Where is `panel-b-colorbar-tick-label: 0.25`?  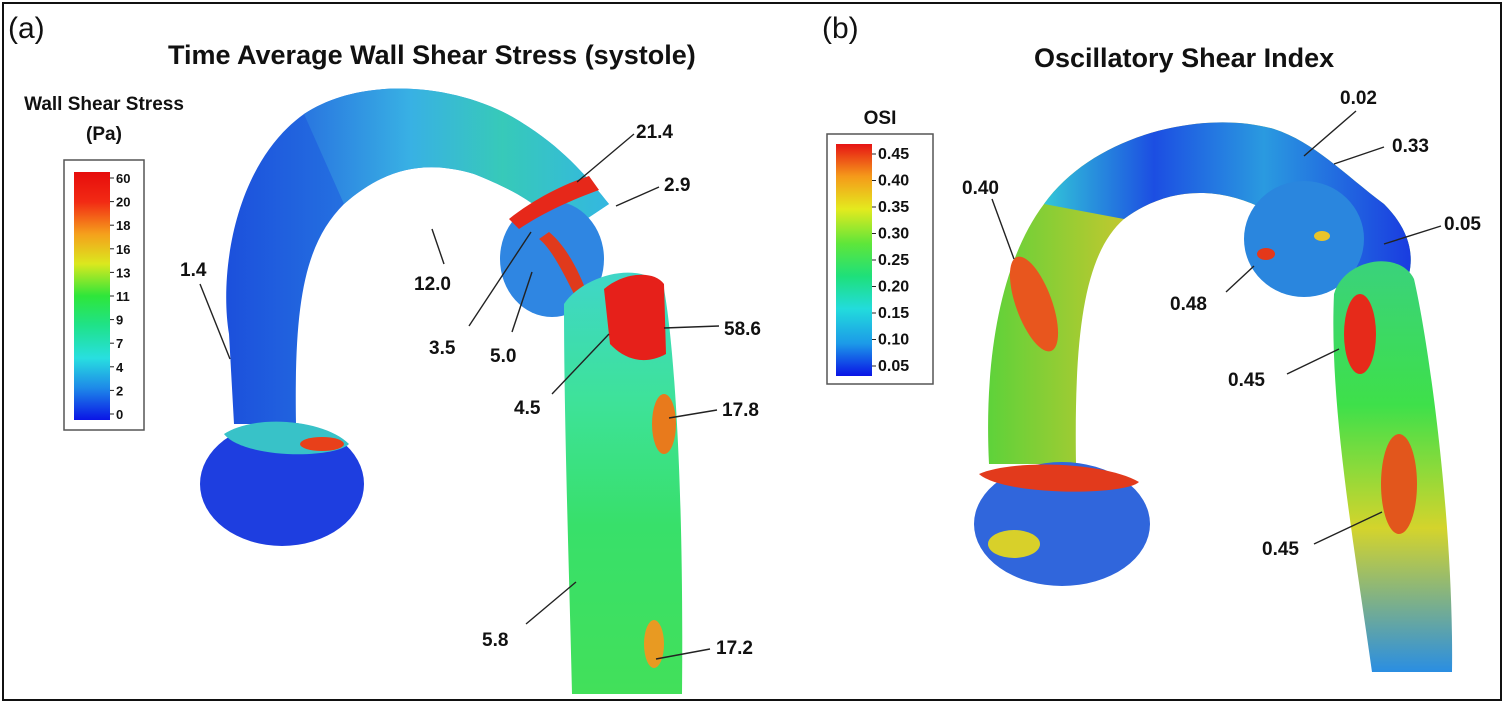 panel-b-colorbar-tick-label: 0.25 is located at coordinates (893, 260).